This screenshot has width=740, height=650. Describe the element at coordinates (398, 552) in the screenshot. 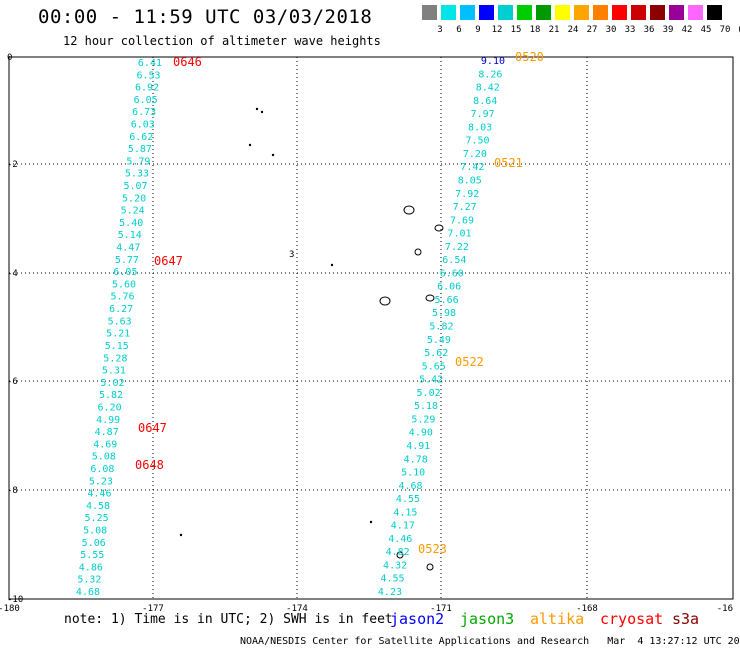

I see `swh-value: 4.82` at that location.